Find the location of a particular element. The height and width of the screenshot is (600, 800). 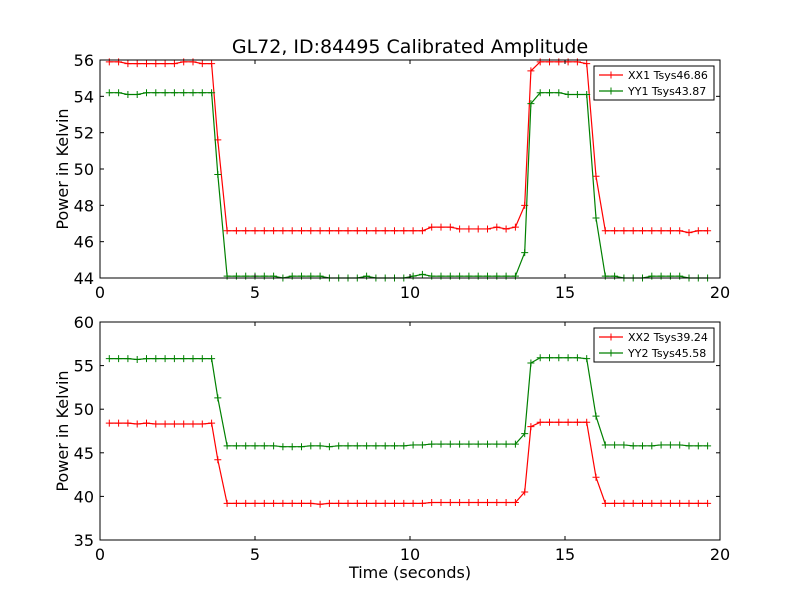

bottom-x-tick-label: 10 is located at coordinates (410, 554).